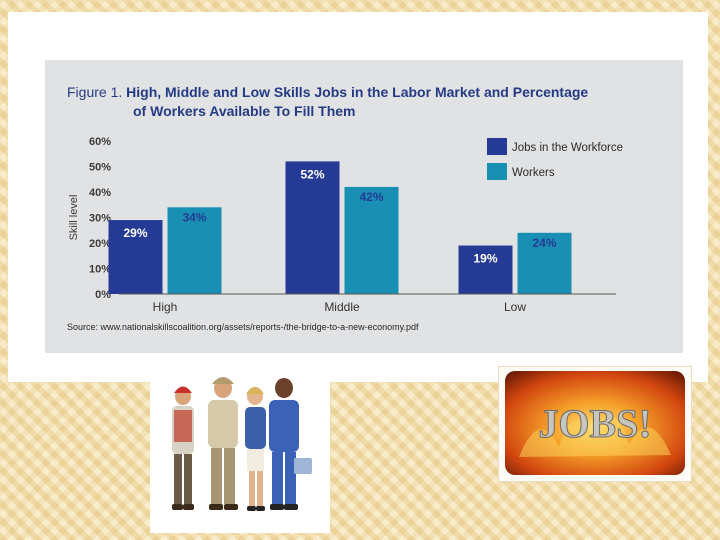 This screenshot has width=720, height=540. Describe the element at coordinates (103, 295) in the screenshot. I see `y-tick-label: 0%` at that location.